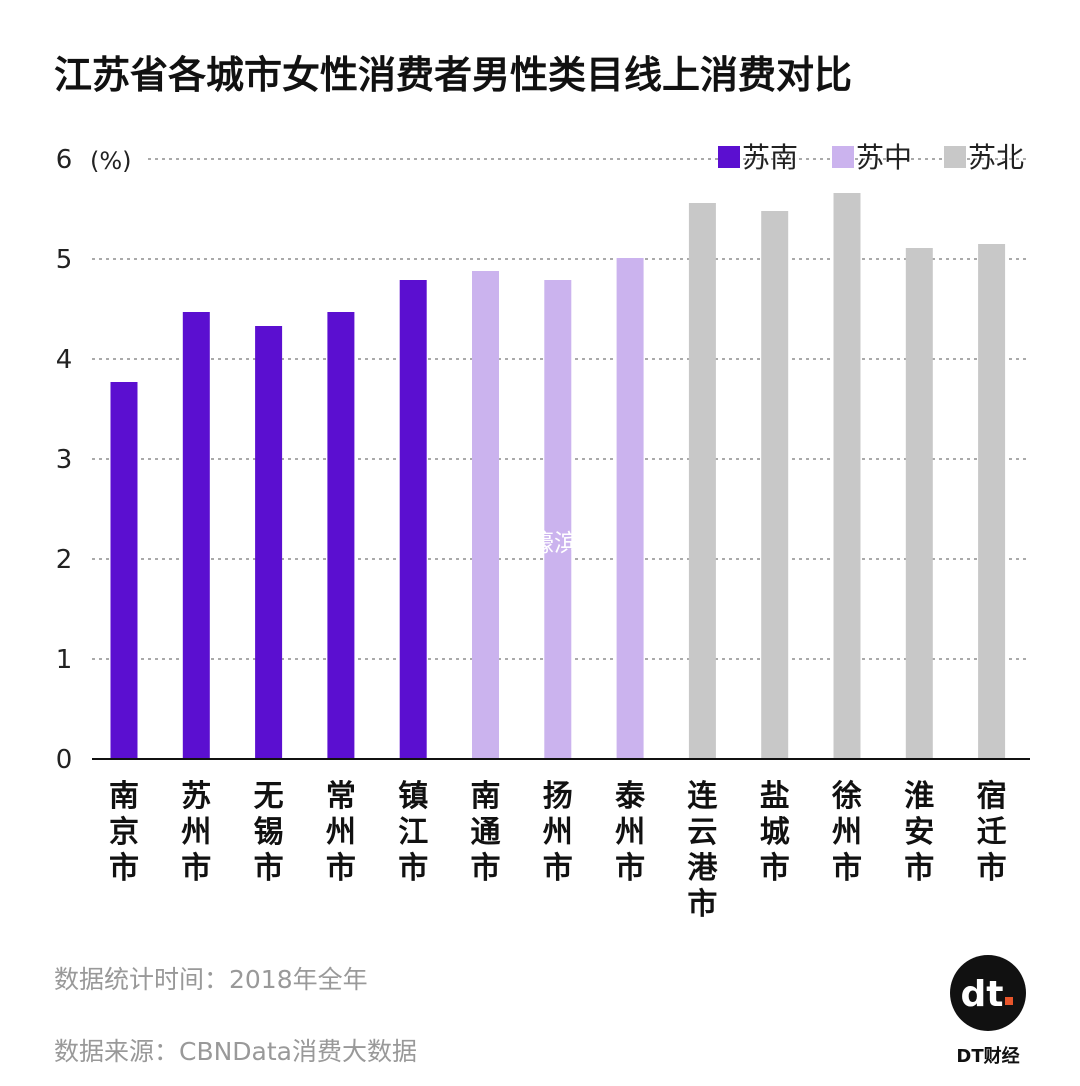 This screenshot has height=1086, width=1080. What do you see at coordinates (235, 1051) in the screenshot?
I see `footer-source: 数据来源：CBNData消费大数据` at bounding box center [235, 1051].